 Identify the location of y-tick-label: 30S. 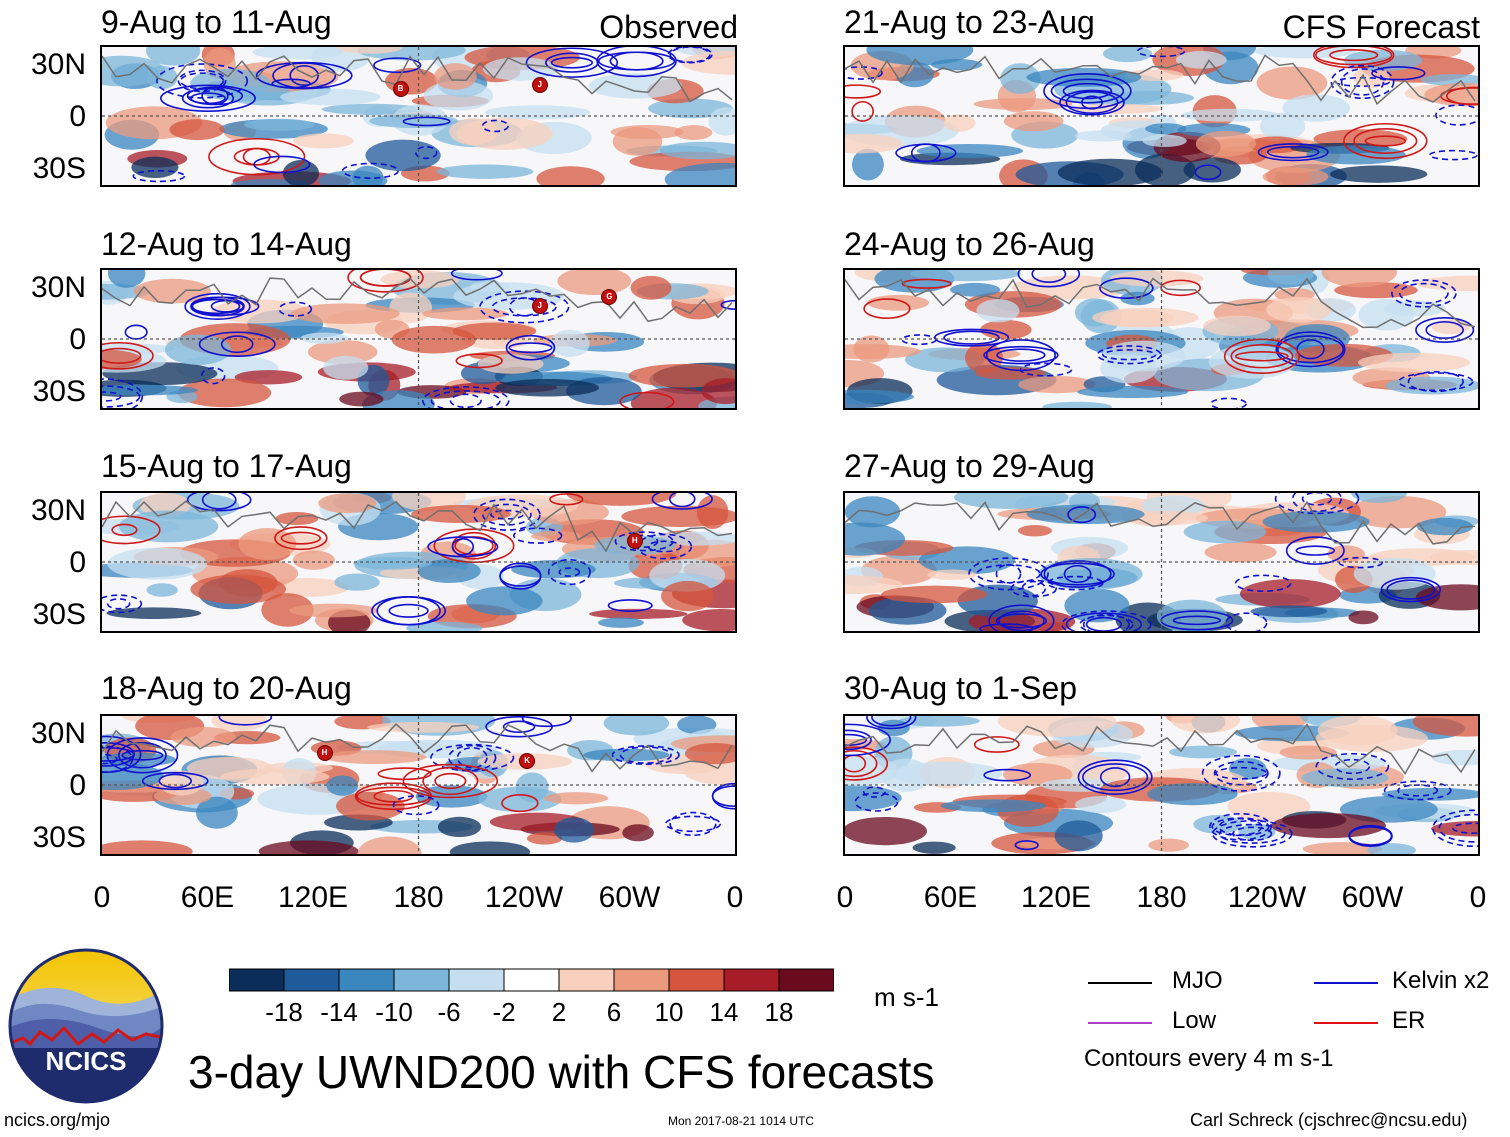
(59, 391).